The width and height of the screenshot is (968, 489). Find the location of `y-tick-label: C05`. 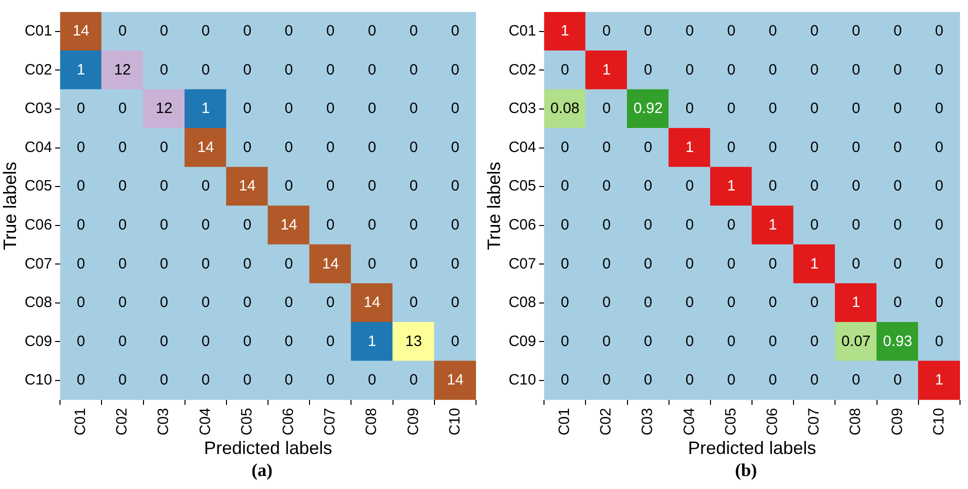

y-tick-label: C05 is located at coordinates (522, 186).